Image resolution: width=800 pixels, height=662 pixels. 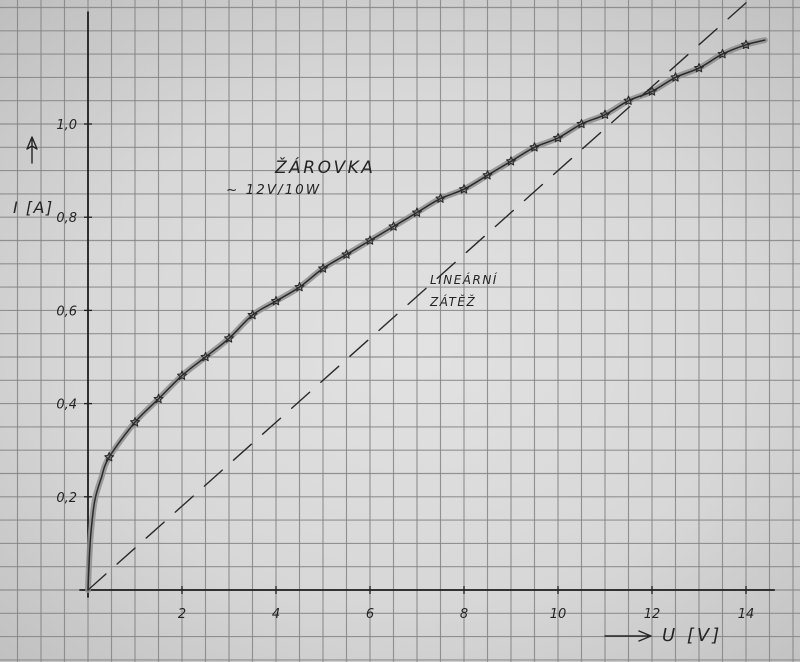 I want to click on x-tick-label: 10, so click(x=558, y=614).